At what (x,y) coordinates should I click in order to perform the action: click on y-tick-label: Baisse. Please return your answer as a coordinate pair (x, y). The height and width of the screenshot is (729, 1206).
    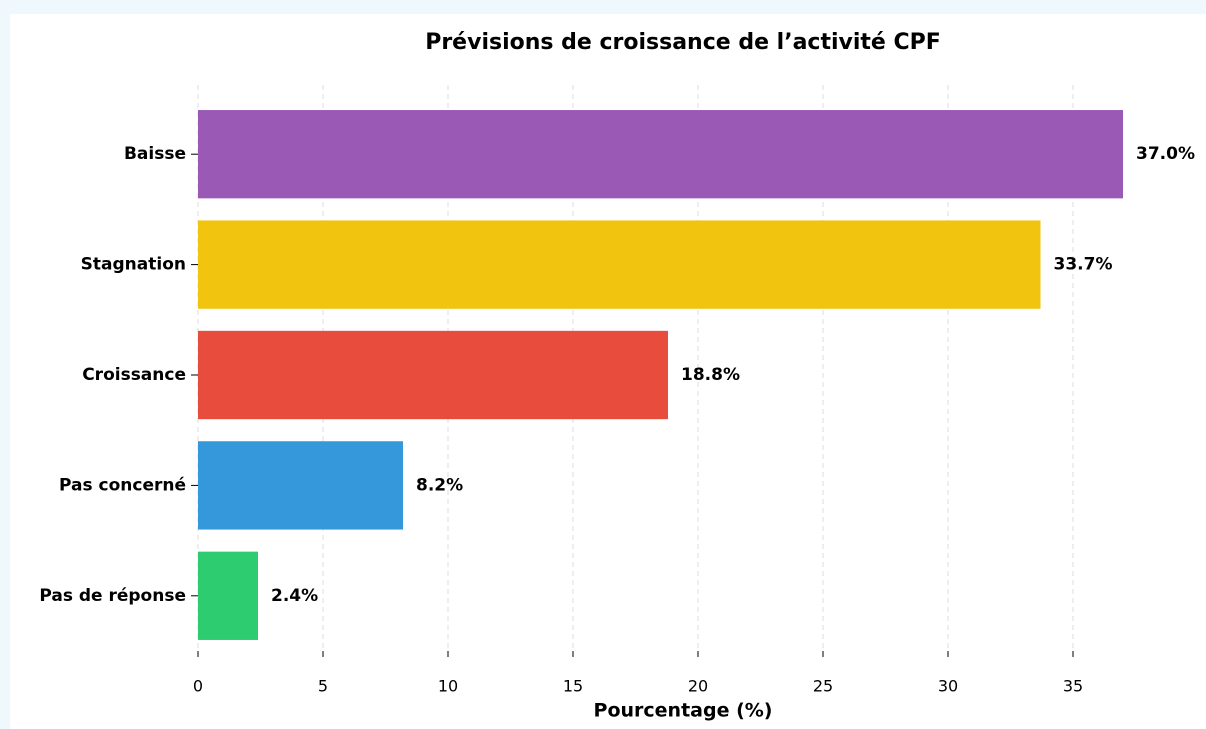
    Looking at the image, I should click on (155, 154).